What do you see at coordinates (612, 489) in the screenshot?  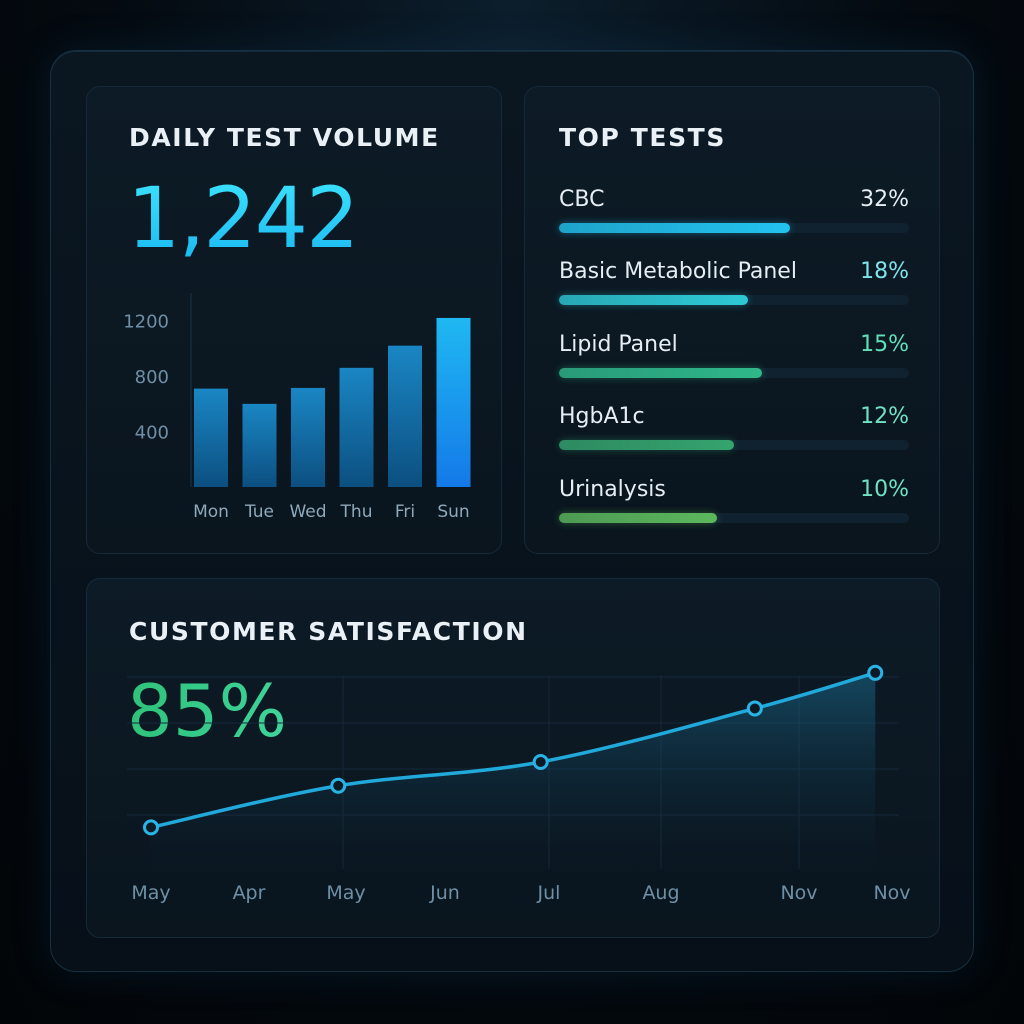 I see `top-test-name: Urinalysis` at bounding box center [612, 489].